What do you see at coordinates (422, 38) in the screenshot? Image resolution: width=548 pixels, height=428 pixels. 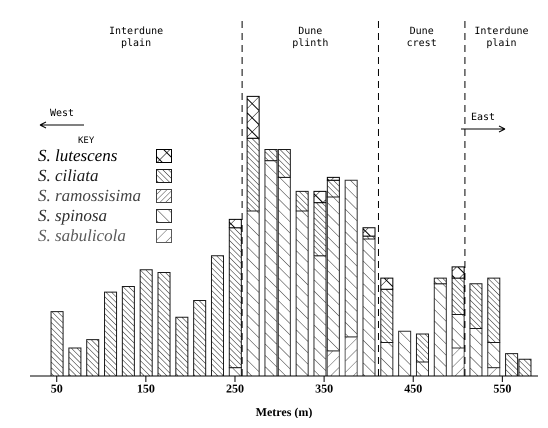 I see `text: Dune crest` at bounding box center [422, 38].